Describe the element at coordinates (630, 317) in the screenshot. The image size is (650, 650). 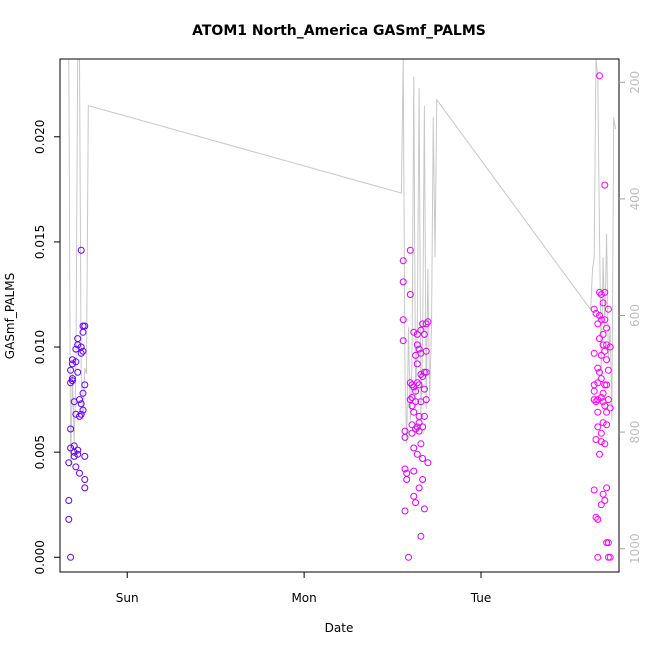
I see `secondary-y-axis: 200 400 600 800 1000` at that location.